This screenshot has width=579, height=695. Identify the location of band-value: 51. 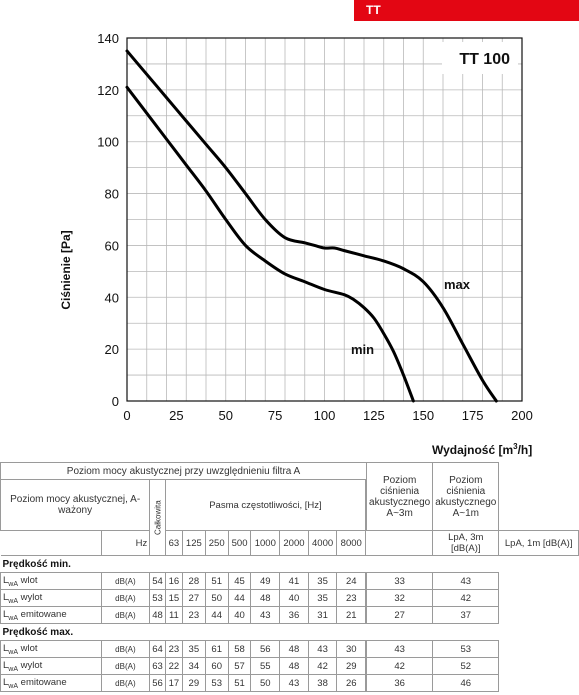
(239, 683).